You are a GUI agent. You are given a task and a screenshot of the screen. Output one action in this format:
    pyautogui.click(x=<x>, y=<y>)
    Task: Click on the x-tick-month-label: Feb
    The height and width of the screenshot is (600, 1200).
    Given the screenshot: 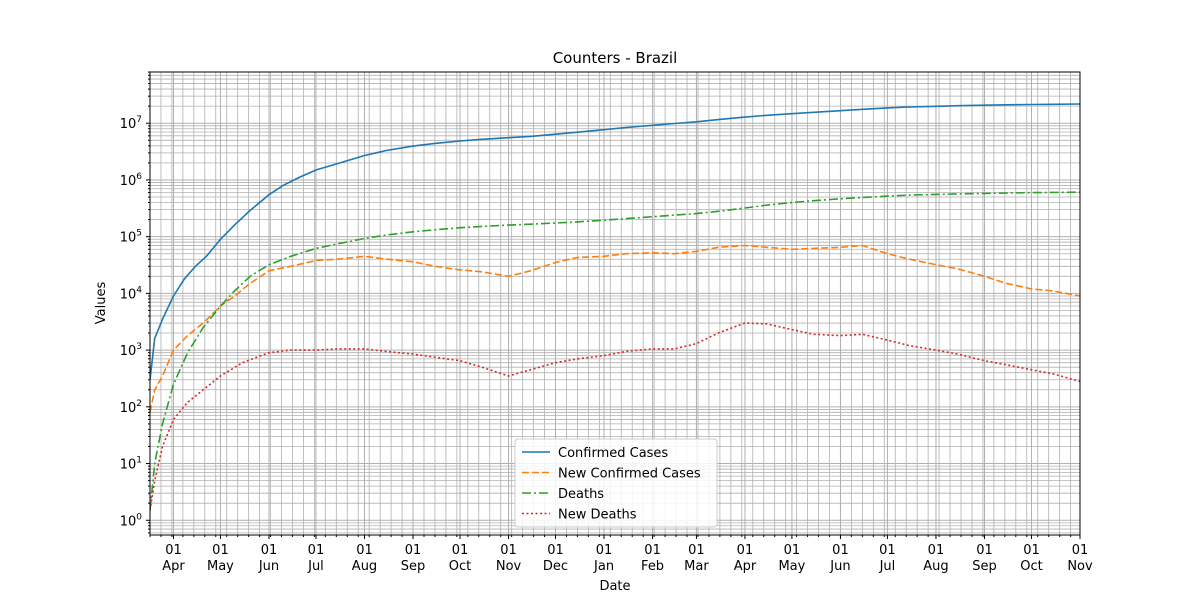 What is the action you would take?
    pyautogui.click(x=652, y=566)
    